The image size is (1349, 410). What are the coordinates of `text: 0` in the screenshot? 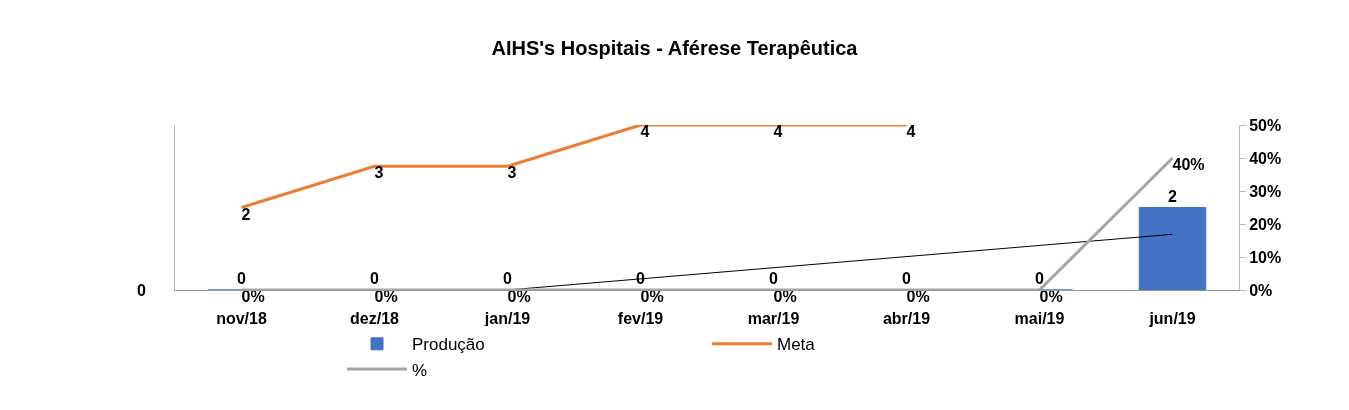 It's located at (141, 290).